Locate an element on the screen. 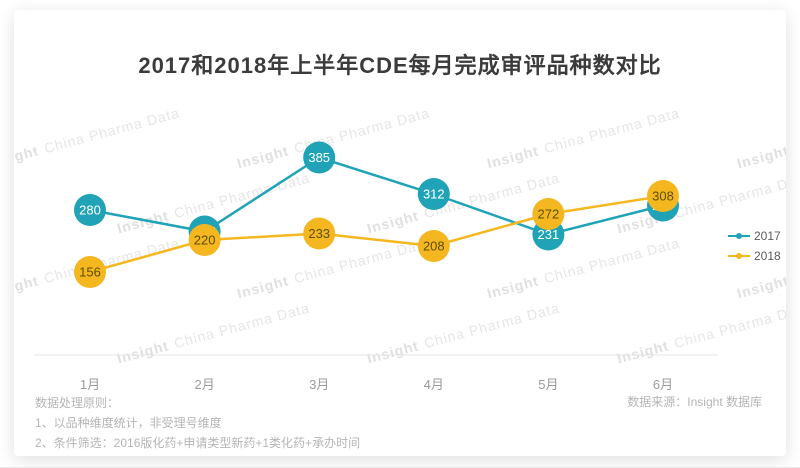  data-label-2017-3月: 385 is located at coordinates (319, 157).